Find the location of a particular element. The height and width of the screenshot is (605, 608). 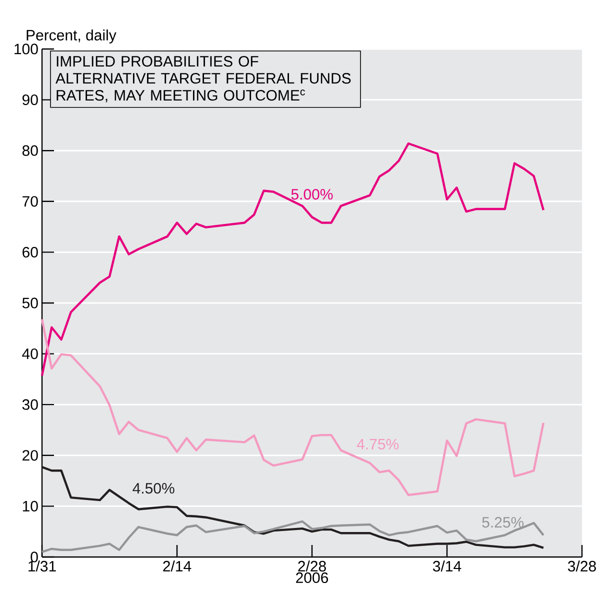

series-label: 5.00% is located at coordinates (312, 194).